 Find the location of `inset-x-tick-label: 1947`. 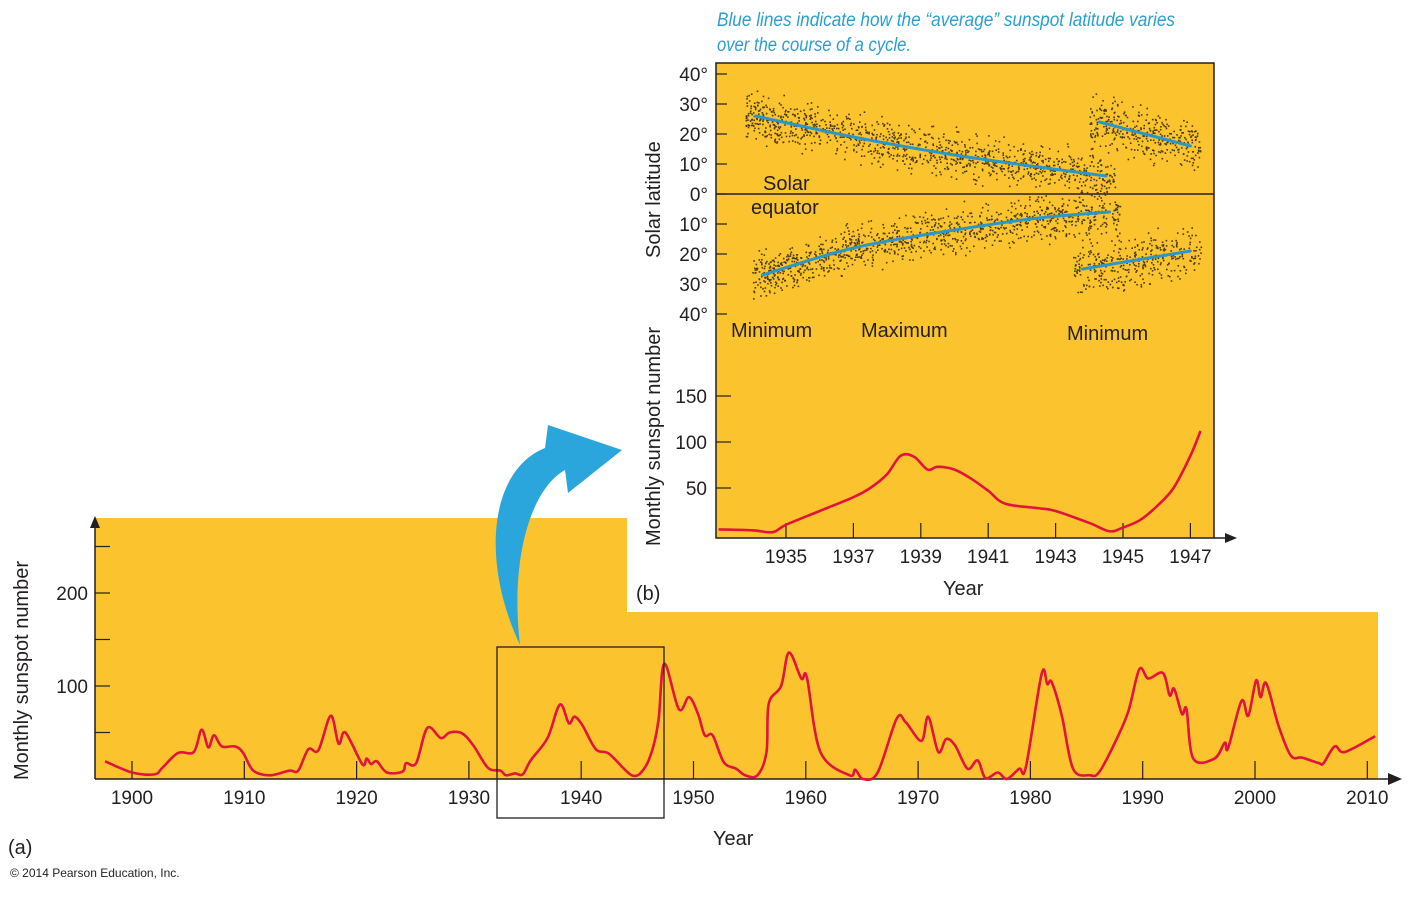

inset-x-tick-label: 1947 is located at coordinates (1190, 557).